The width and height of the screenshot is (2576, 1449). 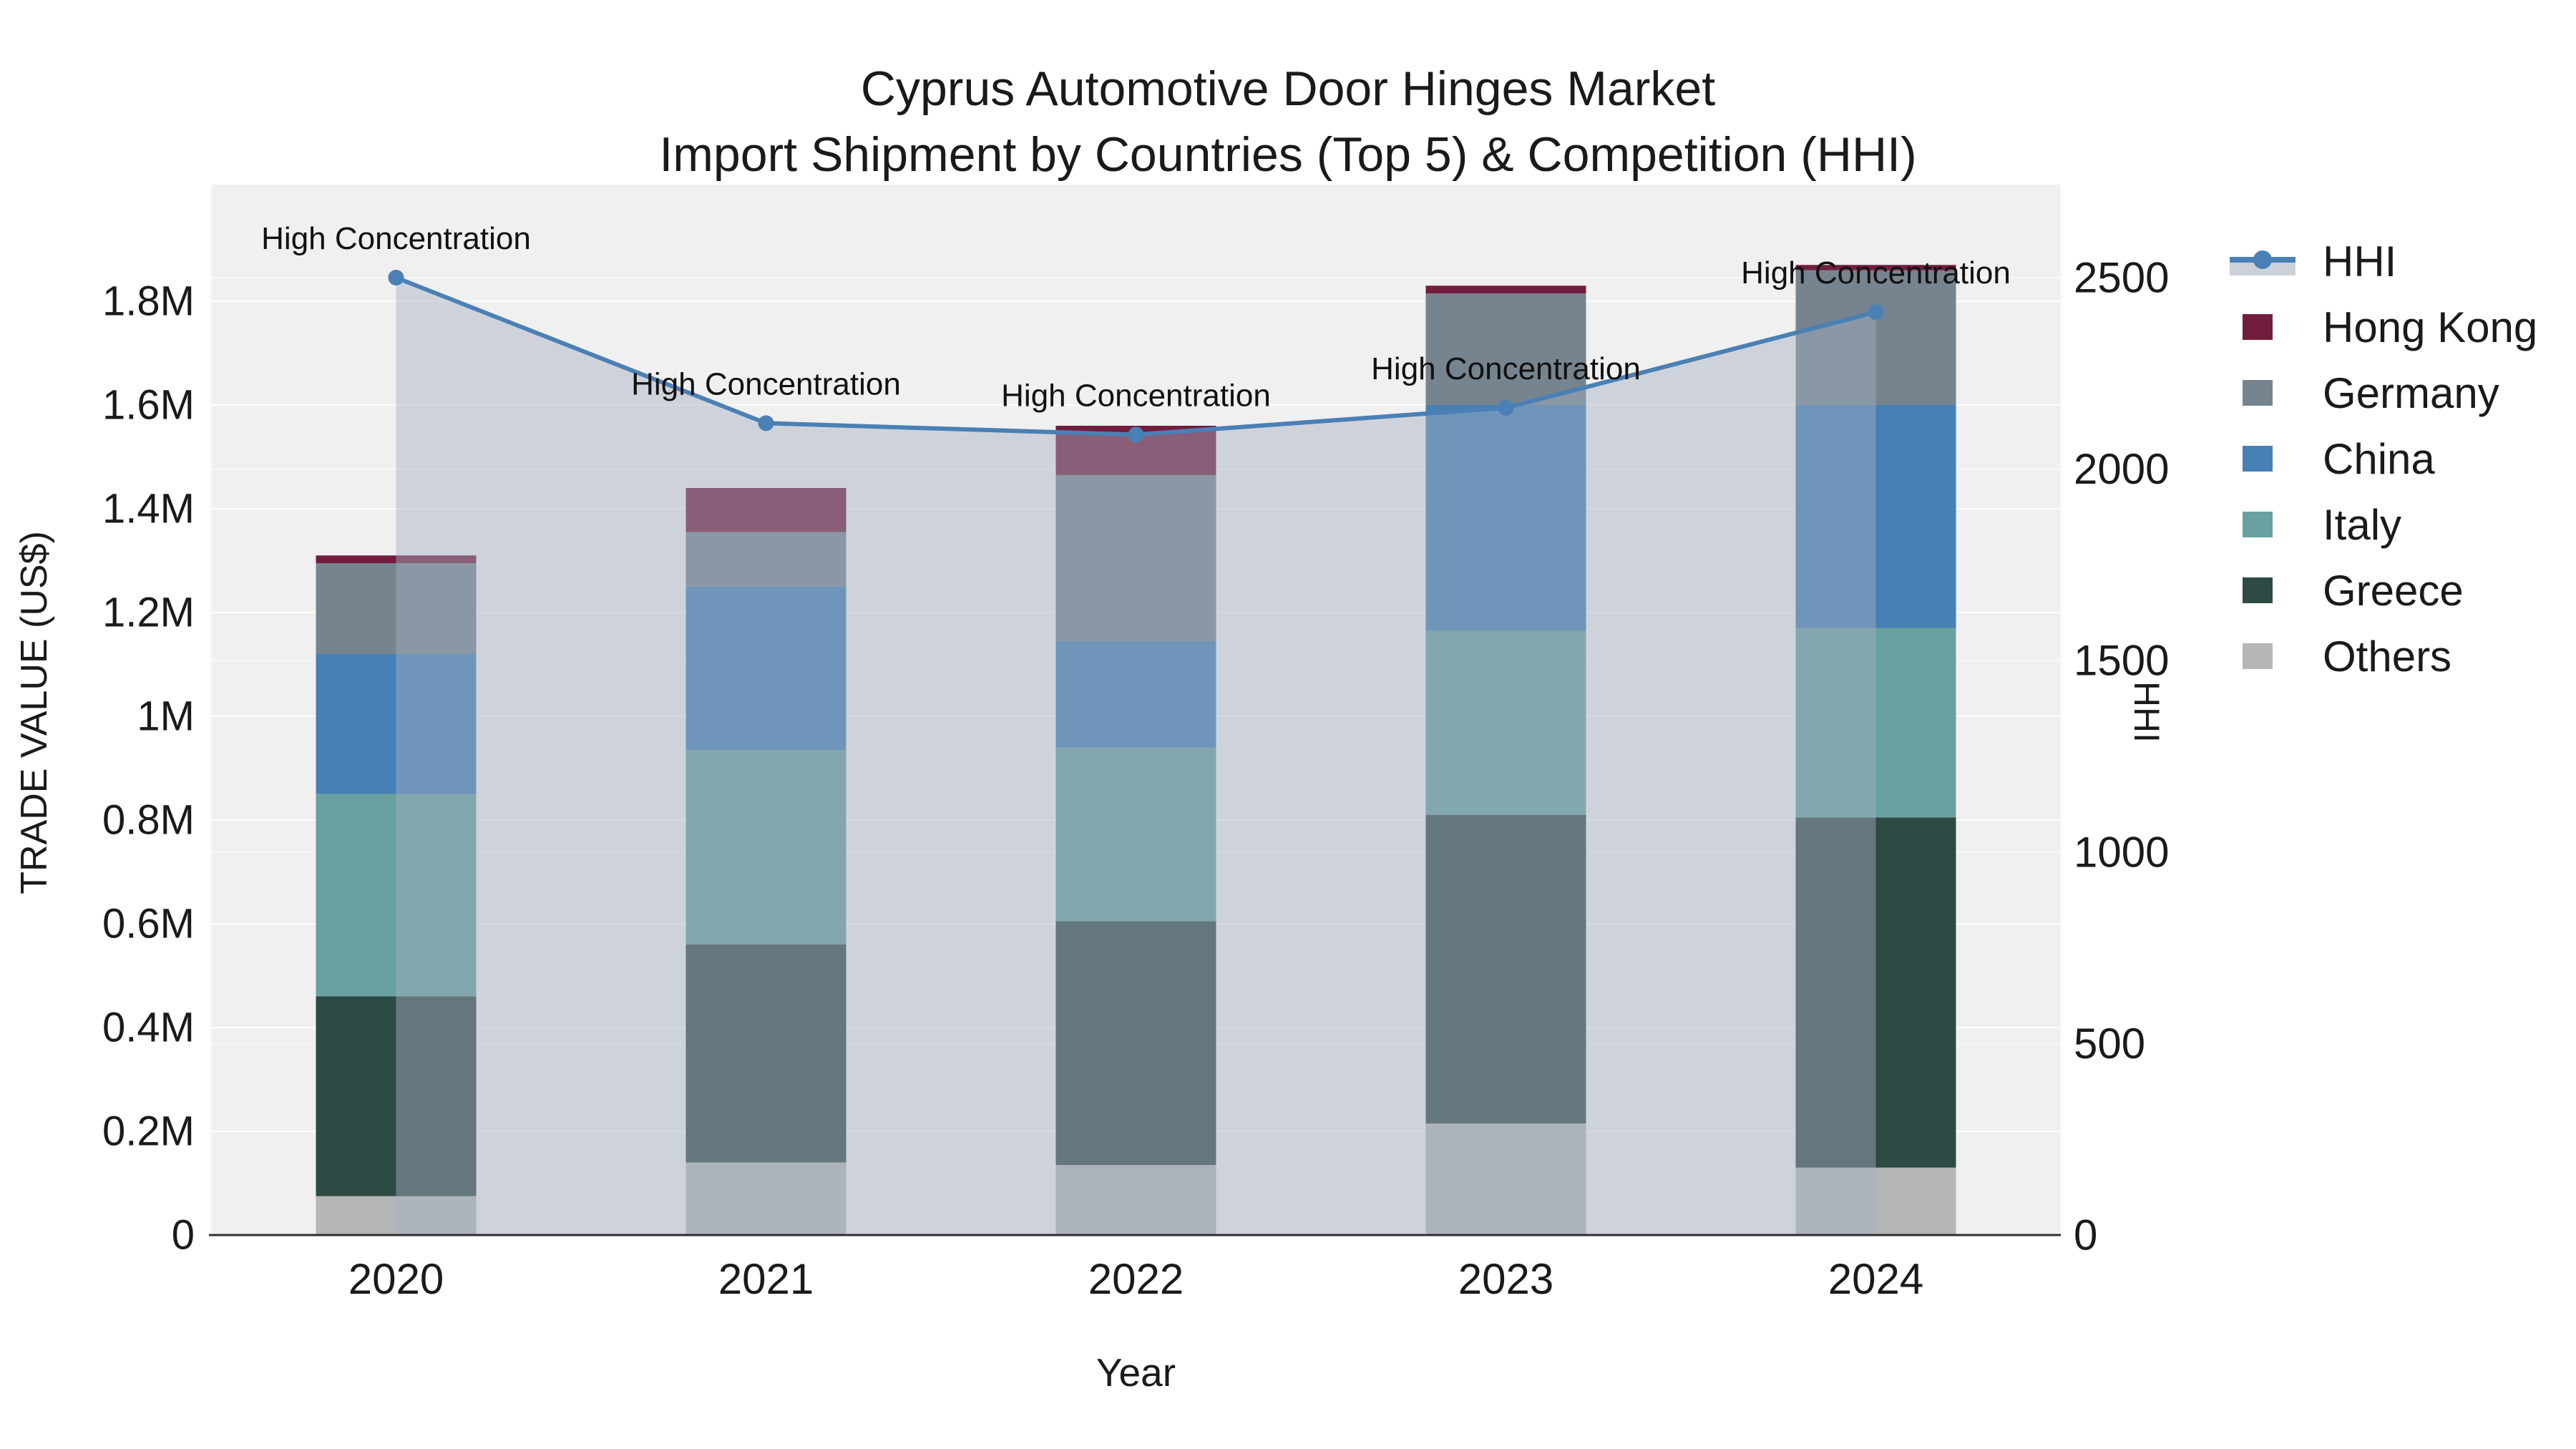 I want to click on legend-item-others: Others, so click(x=2379, y=656).